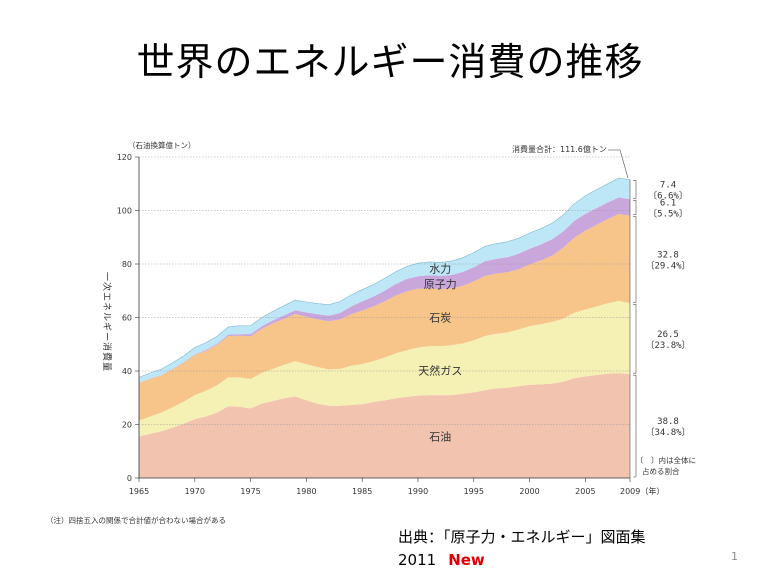 This screenshot has height=585, width=780. Describe the element at coordinates (124, 211) in the screenshot. I see `y-tick-label: 100` at that location.